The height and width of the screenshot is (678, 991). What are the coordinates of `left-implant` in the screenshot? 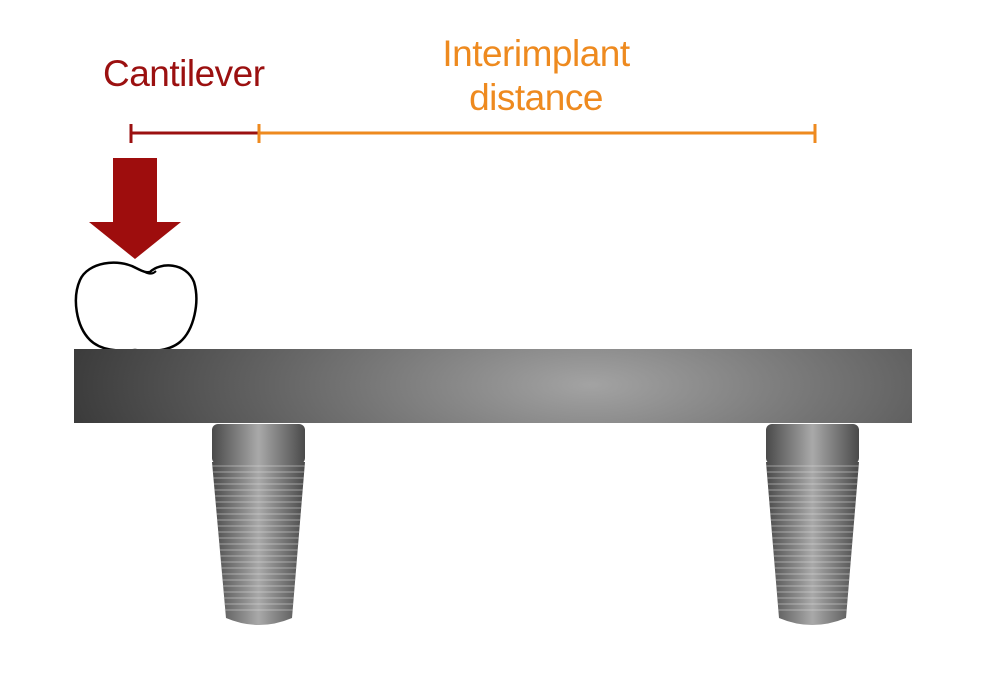 It's located at (258, 524).